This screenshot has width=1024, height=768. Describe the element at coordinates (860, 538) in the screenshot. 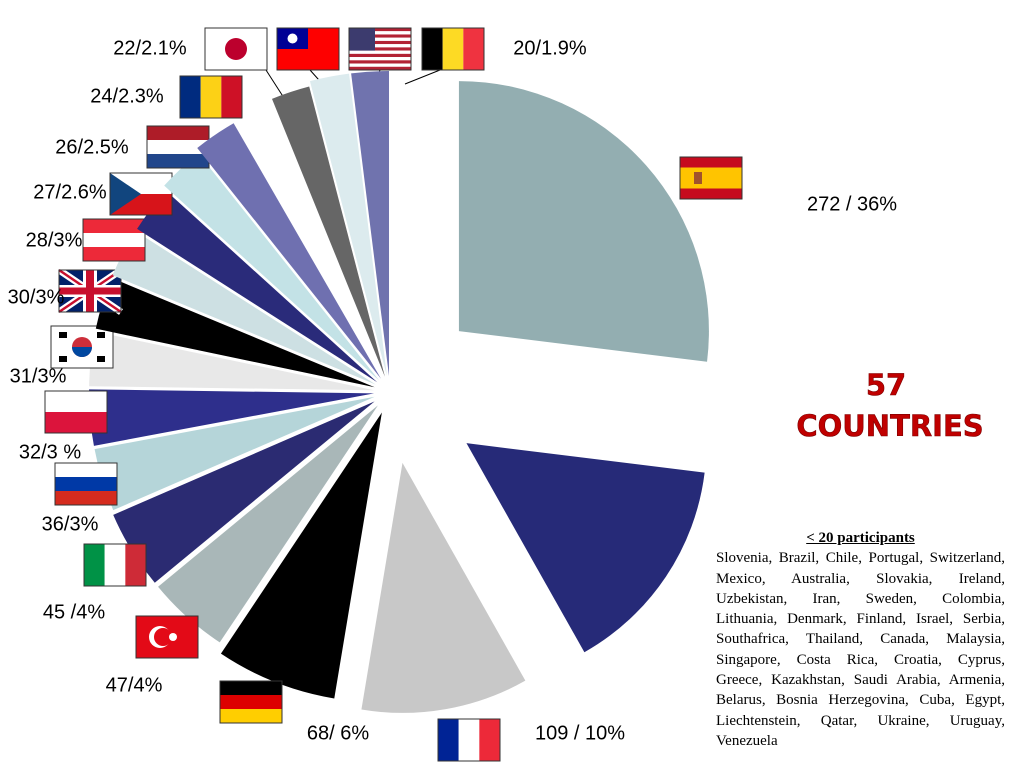

I see `note-title: < 20 participants` at that location.